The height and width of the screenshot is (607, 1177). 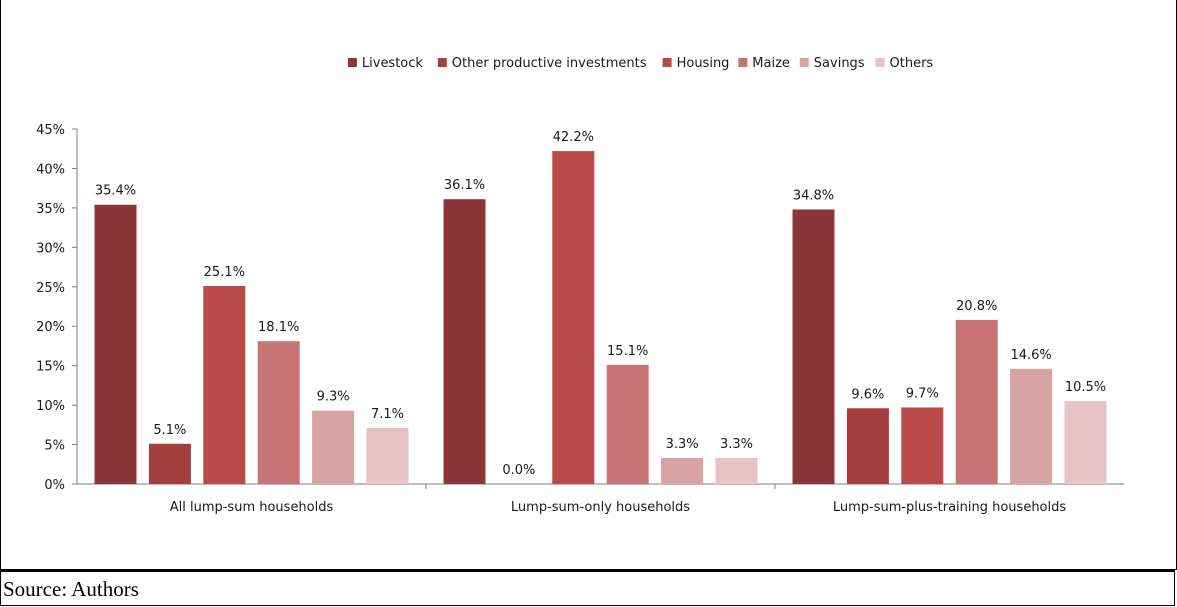 What do you see at coordinates (667, 62) in the screenshot?
I see `legend-swatch-housing` at bounding box center [667, 62].